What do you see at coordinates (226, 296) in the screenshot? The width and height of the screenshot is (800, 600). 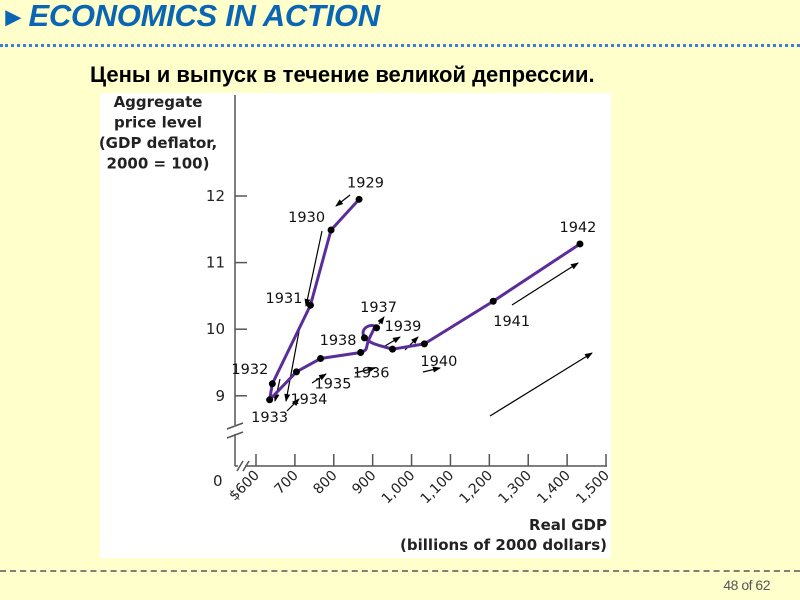 I see `y-axis-ticks: 9 10 11 12` at bounding box center [226, 296].